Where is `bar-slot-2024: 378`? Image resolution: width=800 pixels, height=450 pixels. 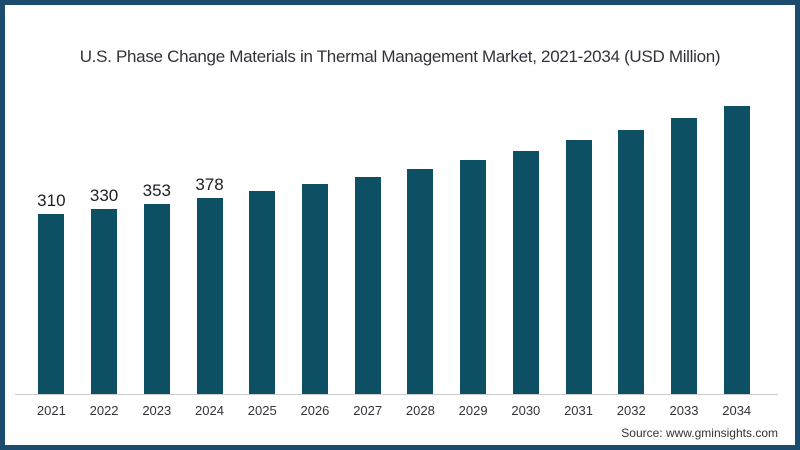 bar-slot-2024: 378 is located at coordinates (209, 239).